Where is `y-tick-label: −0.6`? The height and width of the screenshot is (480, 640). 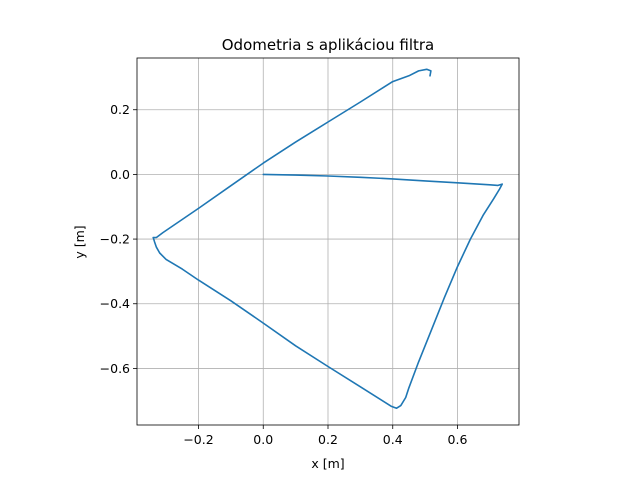
y-tick-label: −0.6 is located at coordinates (115, 368).